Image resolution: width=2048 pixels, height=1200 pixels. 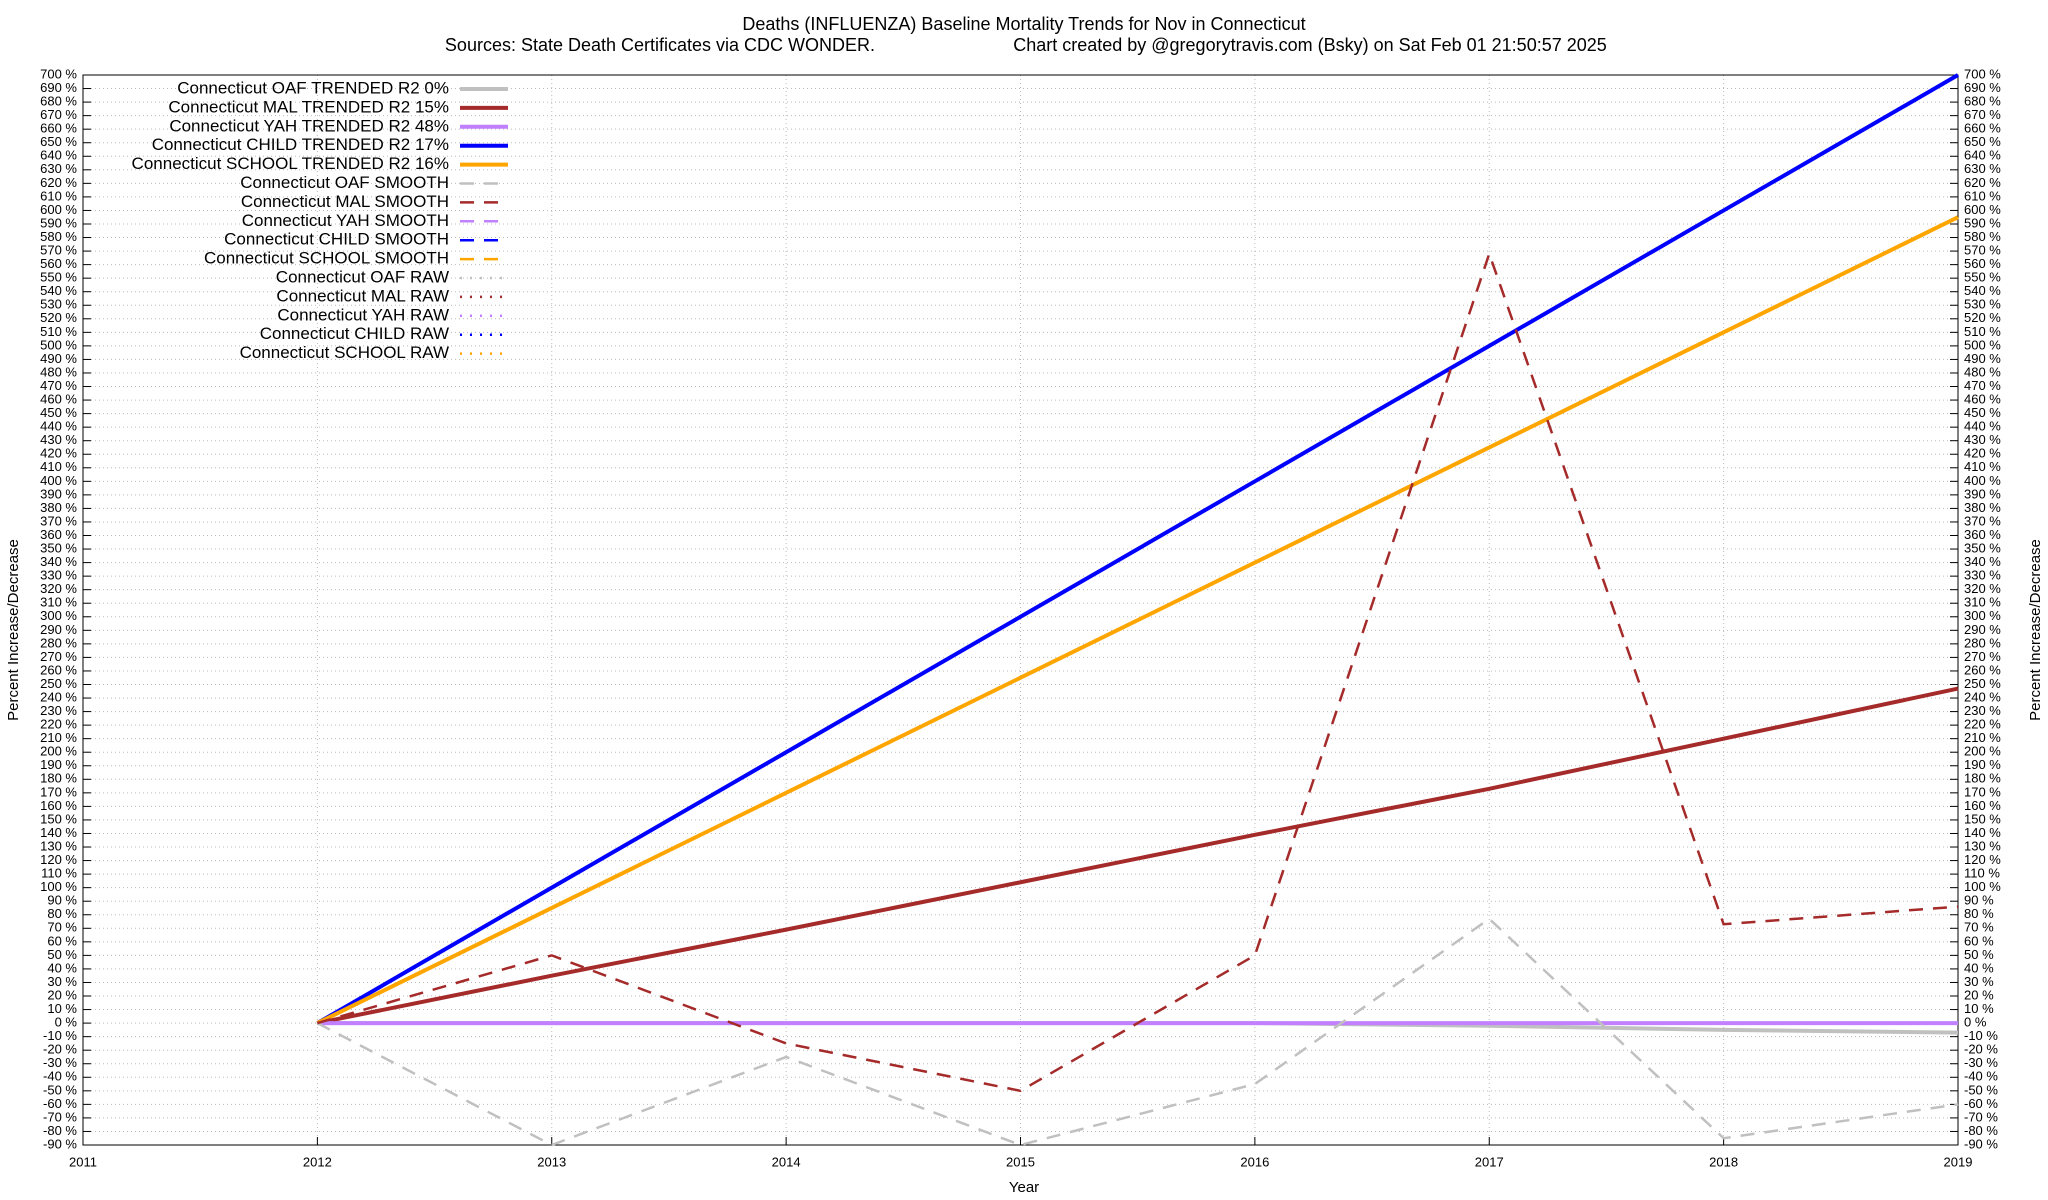 I want to click on y2-tick-label: 670 %, so click(x=1982, y=114).